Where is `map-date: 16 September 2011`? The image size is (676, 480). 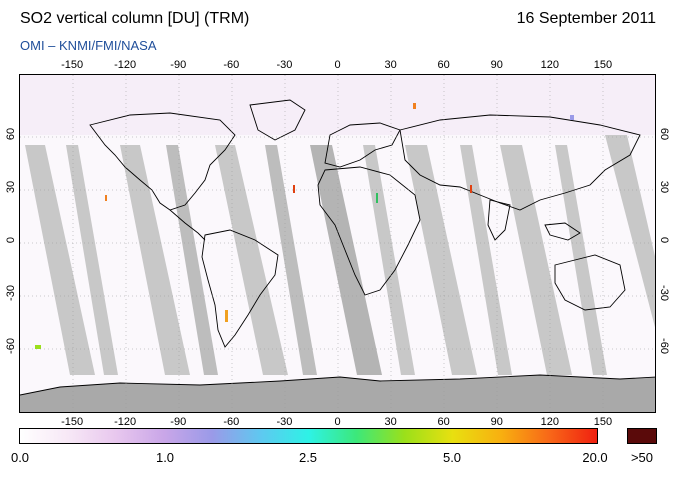 map-date: 16 September 2011 is located at coordinates (586, 18).